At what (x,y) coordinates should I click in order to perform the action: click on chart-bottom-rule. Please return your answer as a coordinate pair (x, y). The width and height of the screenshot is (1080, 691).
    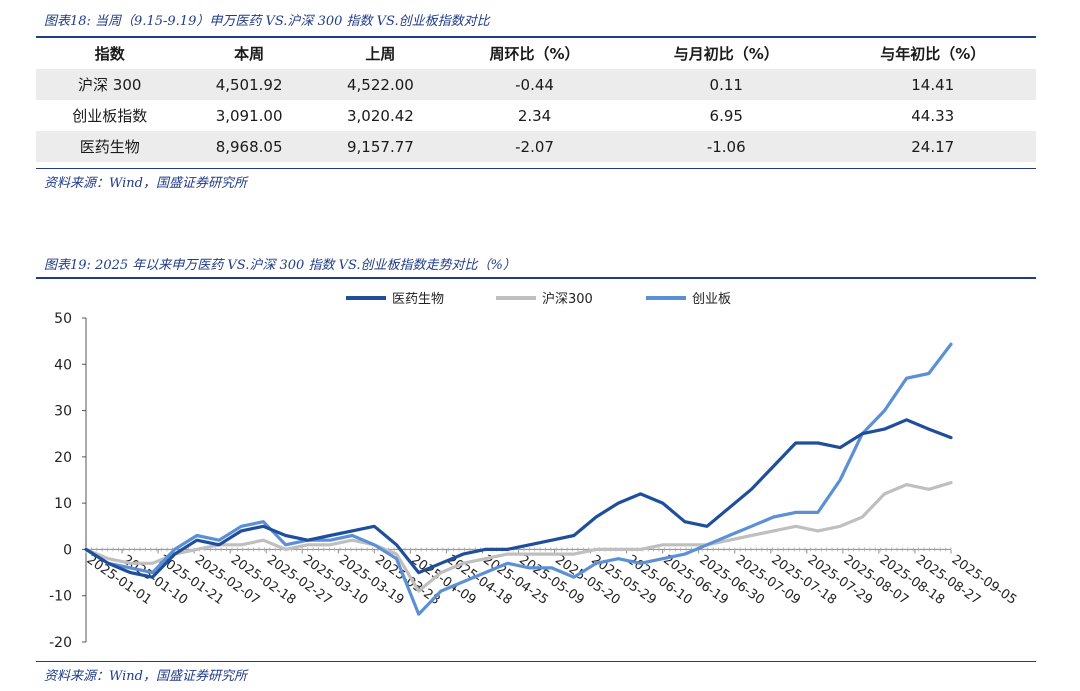
    Looking at the image, I should click on (536, 661).